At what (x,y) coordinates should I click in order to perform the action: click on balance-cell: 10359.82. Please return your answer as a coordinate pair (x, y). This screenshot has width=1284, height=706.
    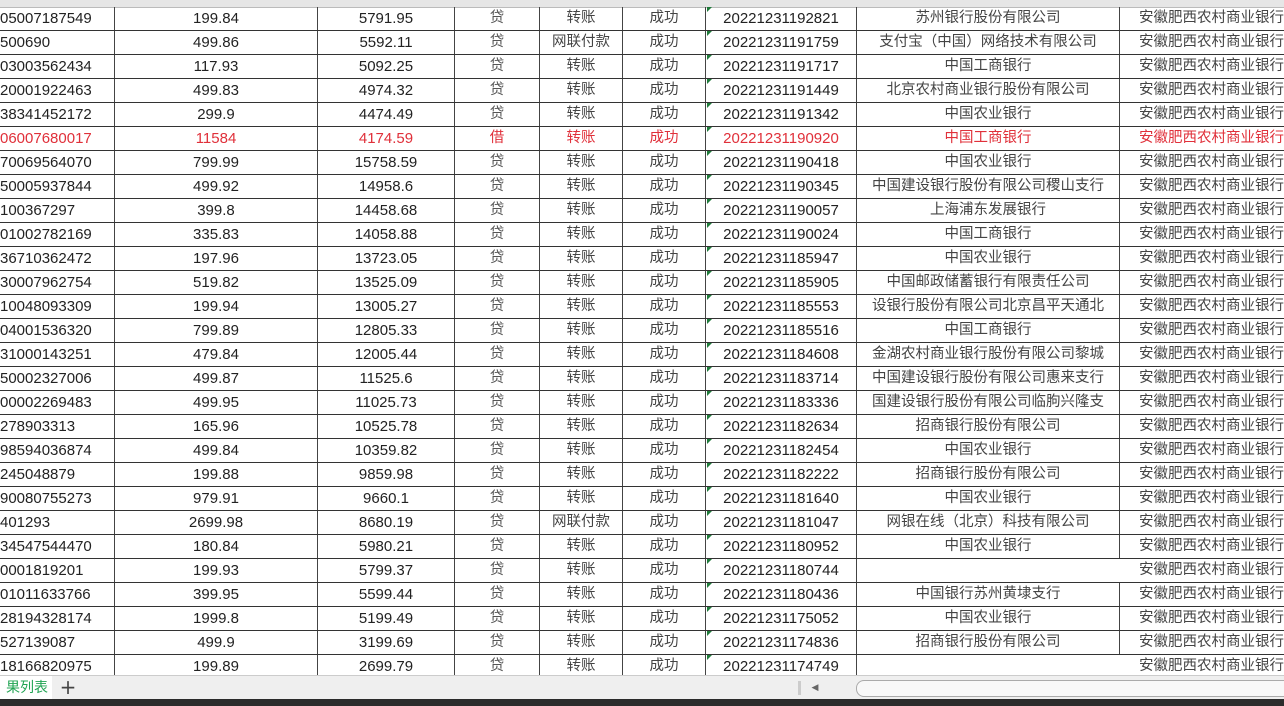
    Looking at the image, I should click on (386, 450).